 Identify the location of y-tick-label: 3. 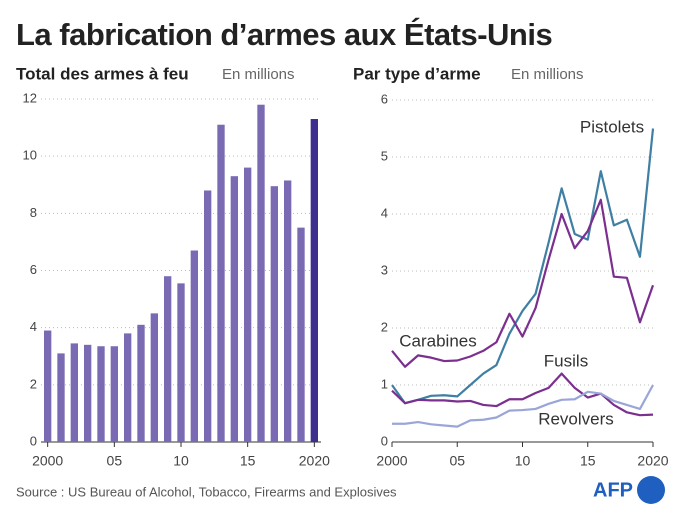
(384, 269).